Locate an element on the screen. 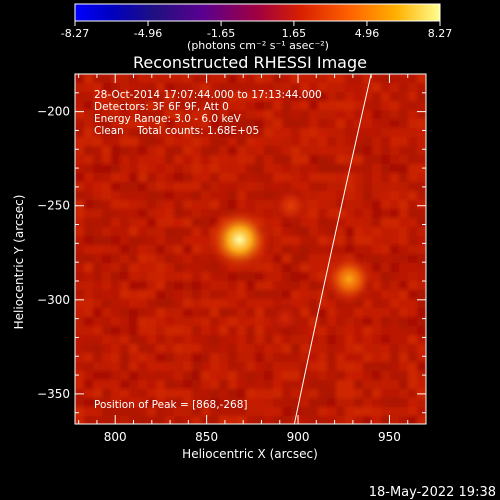  y-tick-label: −300 is located at coordinates (53, 300).